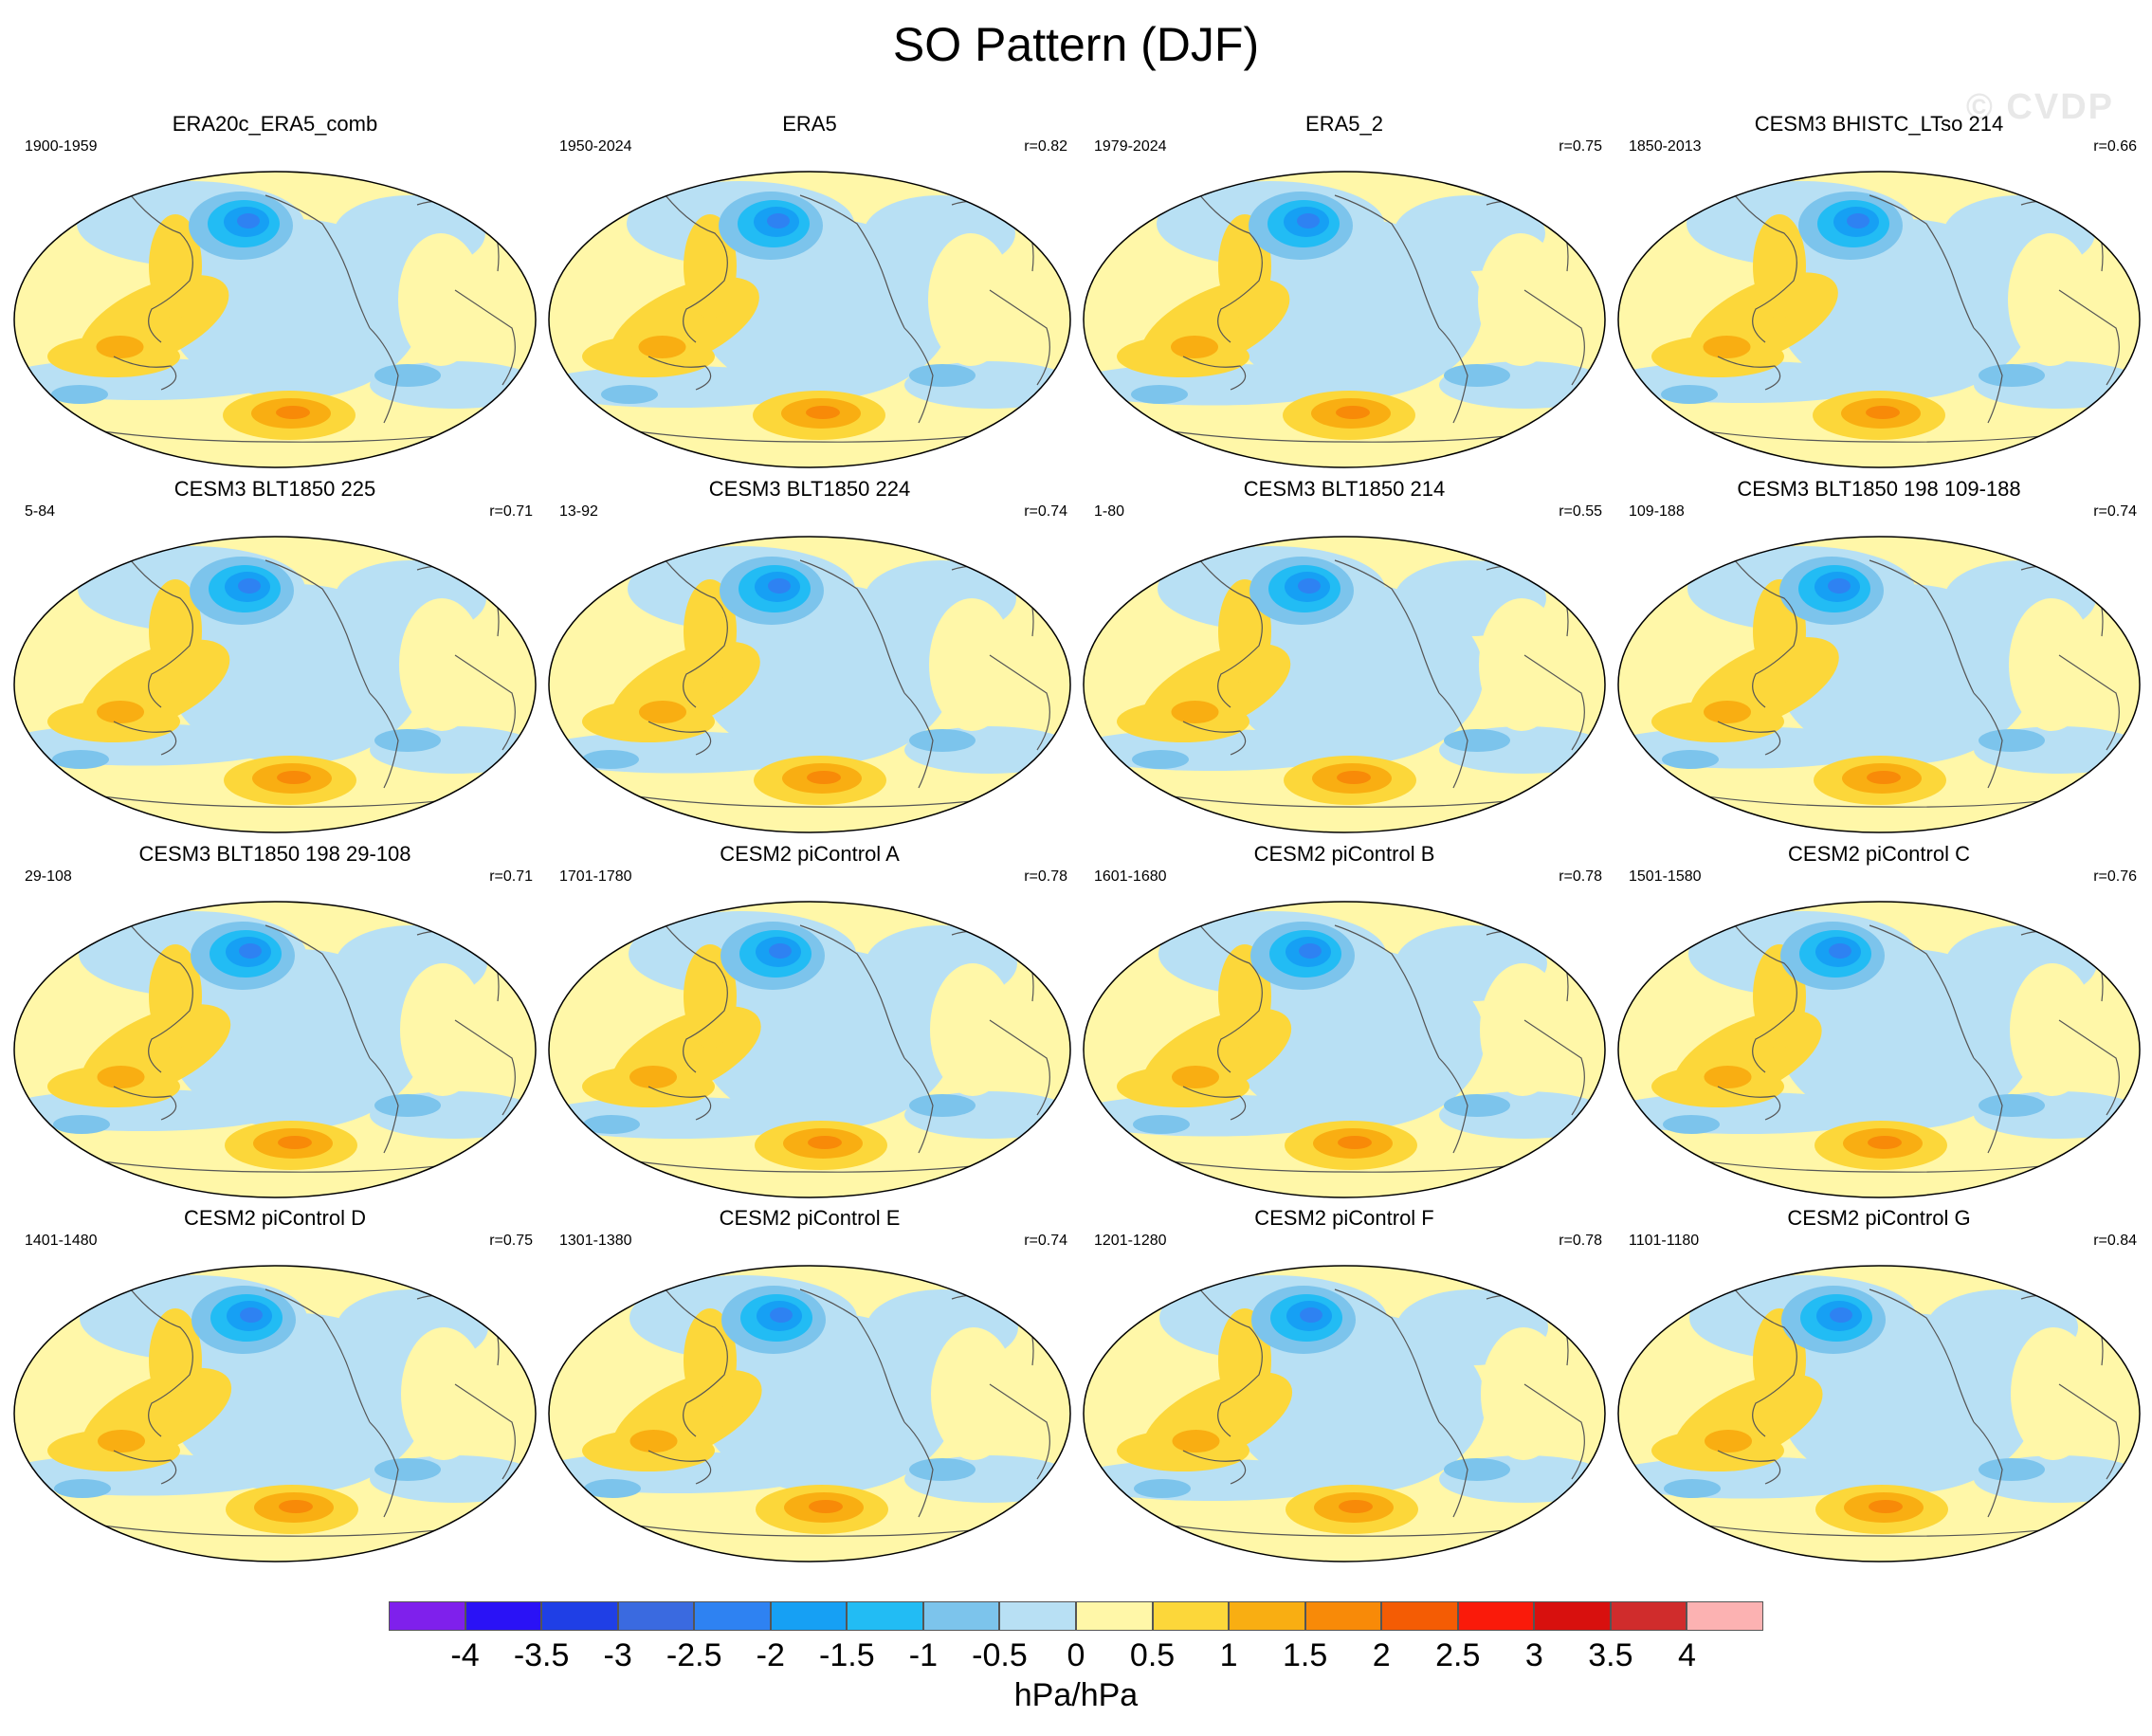 The height and width of the screenshot is (1736, 2152). I want to click on colorbar-units: hPa/hPa, so click(1076, 1695).